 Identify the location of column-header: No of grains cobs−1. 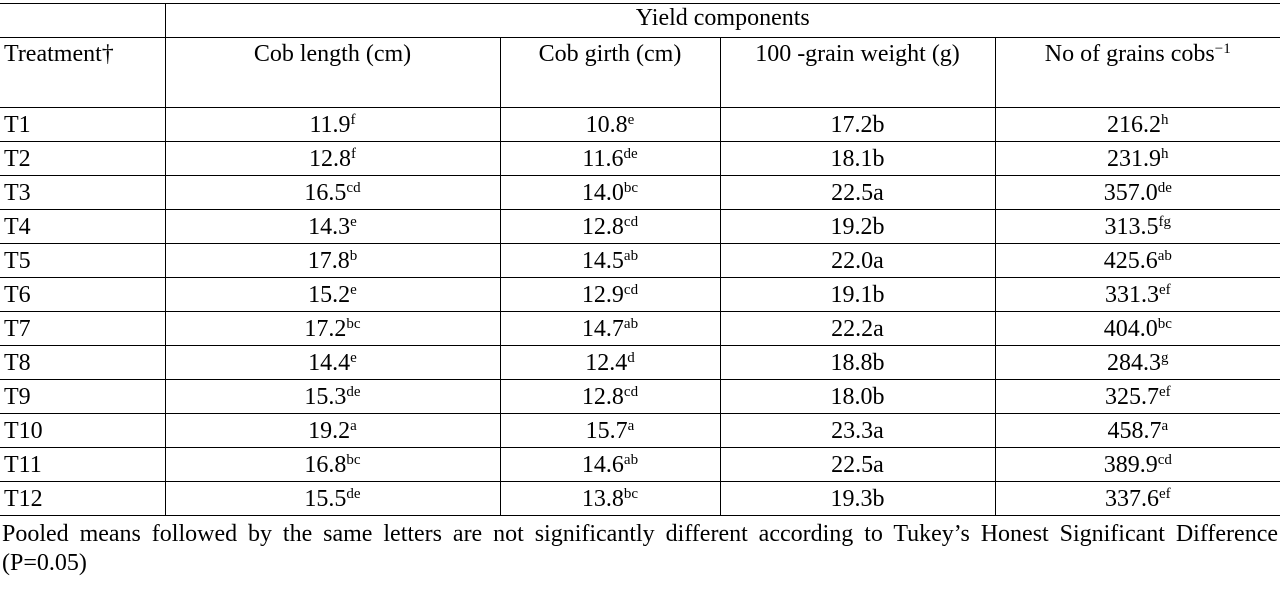
(1137, 72).